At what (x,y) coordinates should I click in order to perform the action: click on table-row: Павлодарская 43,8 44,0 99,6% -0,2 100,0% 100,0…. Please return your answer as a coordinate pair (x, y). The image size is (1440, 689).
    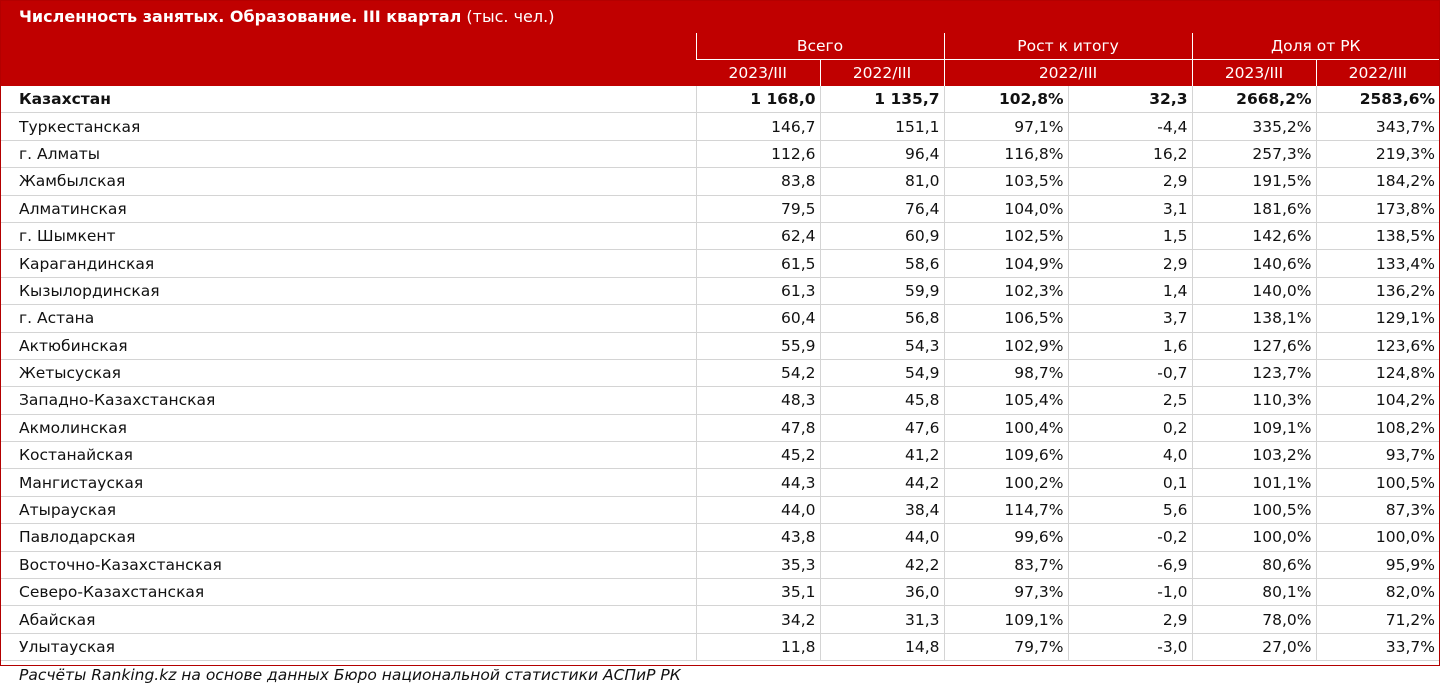
    Looking at the image, I should click on (720, 537).